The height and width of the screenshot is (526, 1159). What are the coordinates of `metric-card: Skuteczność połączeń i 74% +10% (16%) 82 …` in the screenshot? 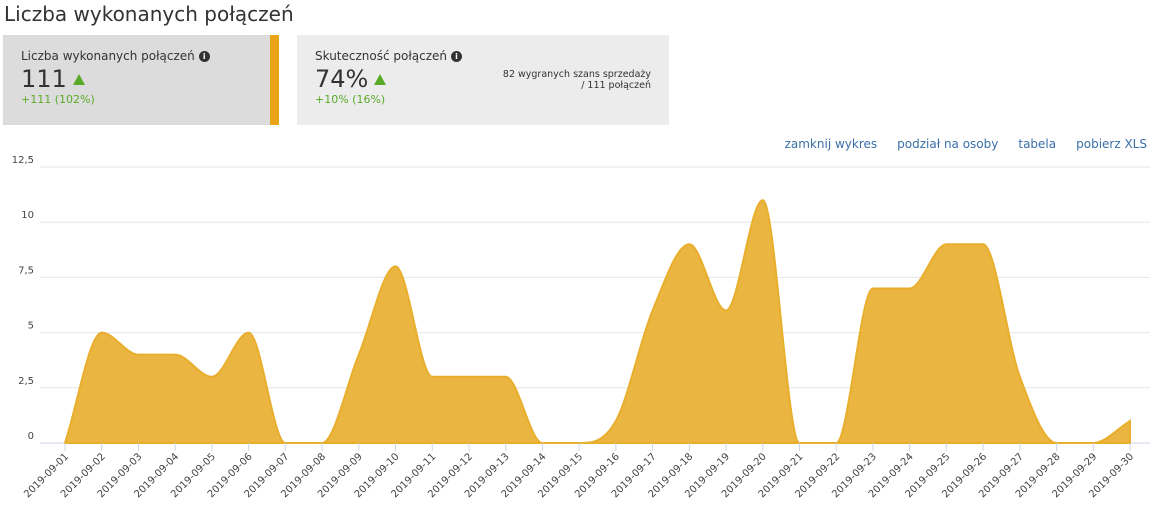 It's located at (483, 80).